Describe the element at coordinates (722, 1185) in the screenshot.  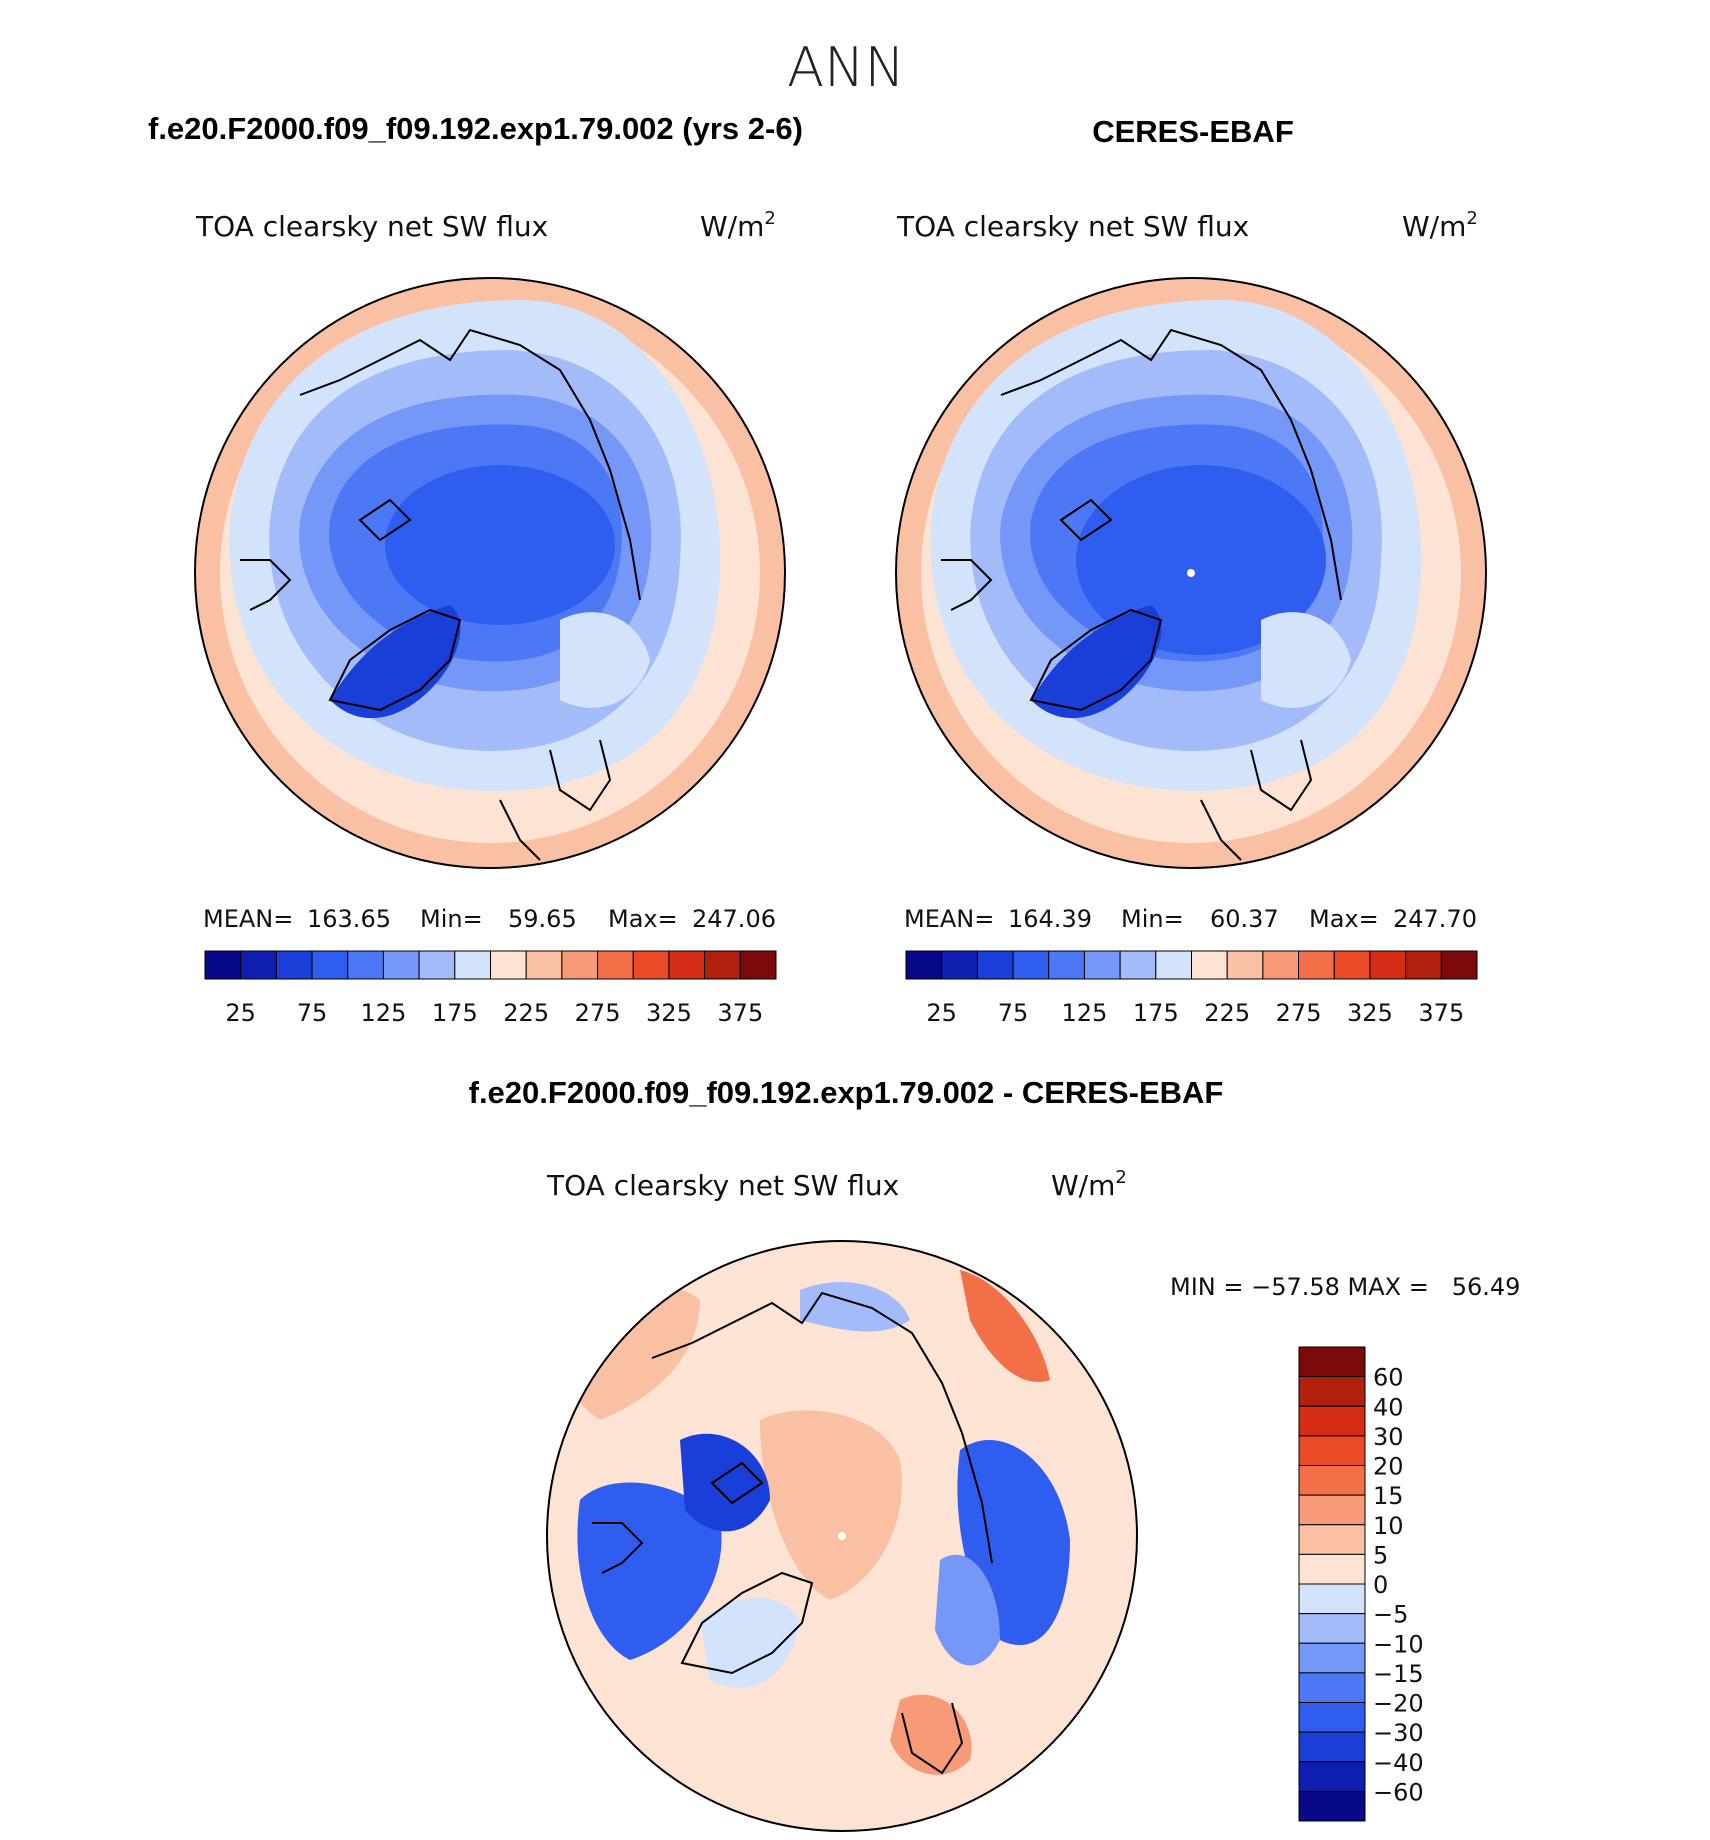
I see `diff-plot-title: TOA clearsky net SW flux` at that location.